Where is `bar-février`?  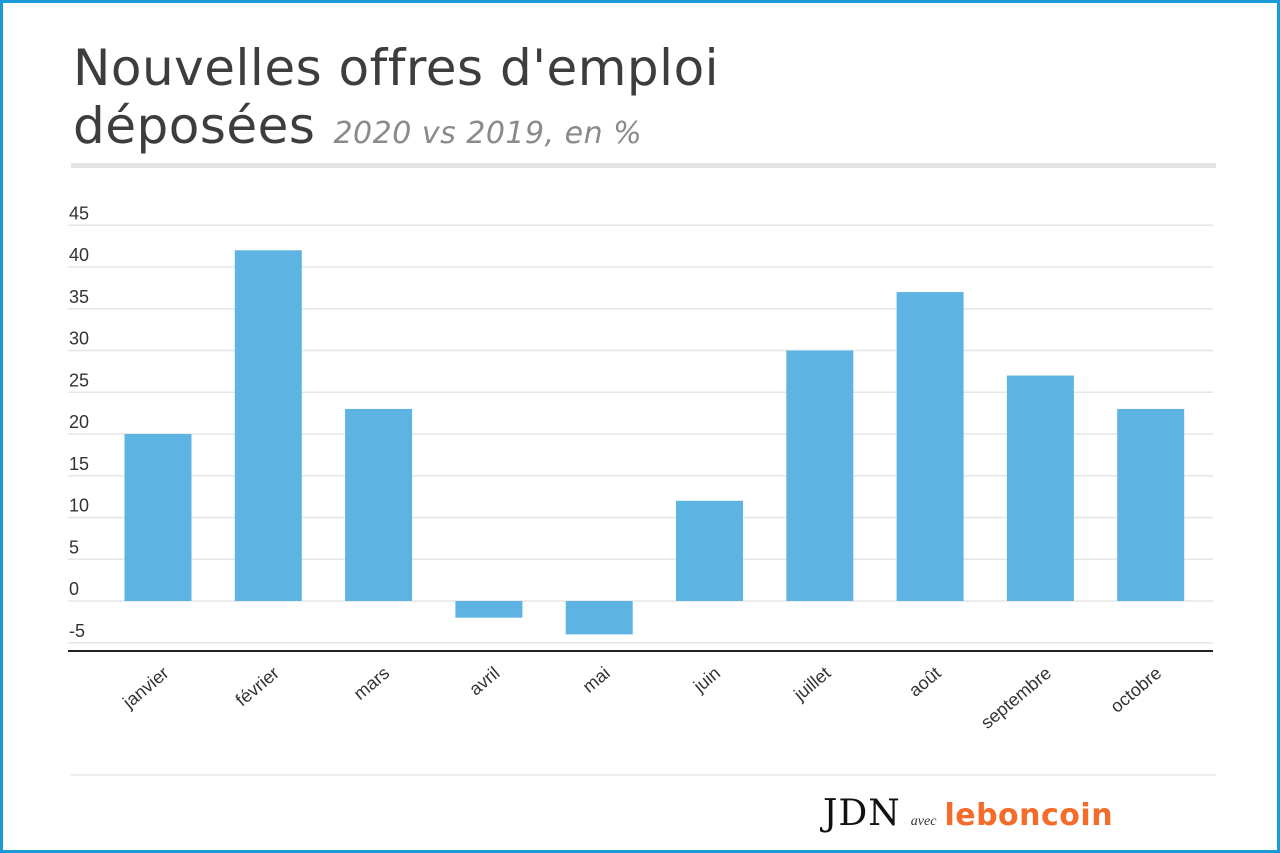 bar-février is located at coordinates (268, 426).